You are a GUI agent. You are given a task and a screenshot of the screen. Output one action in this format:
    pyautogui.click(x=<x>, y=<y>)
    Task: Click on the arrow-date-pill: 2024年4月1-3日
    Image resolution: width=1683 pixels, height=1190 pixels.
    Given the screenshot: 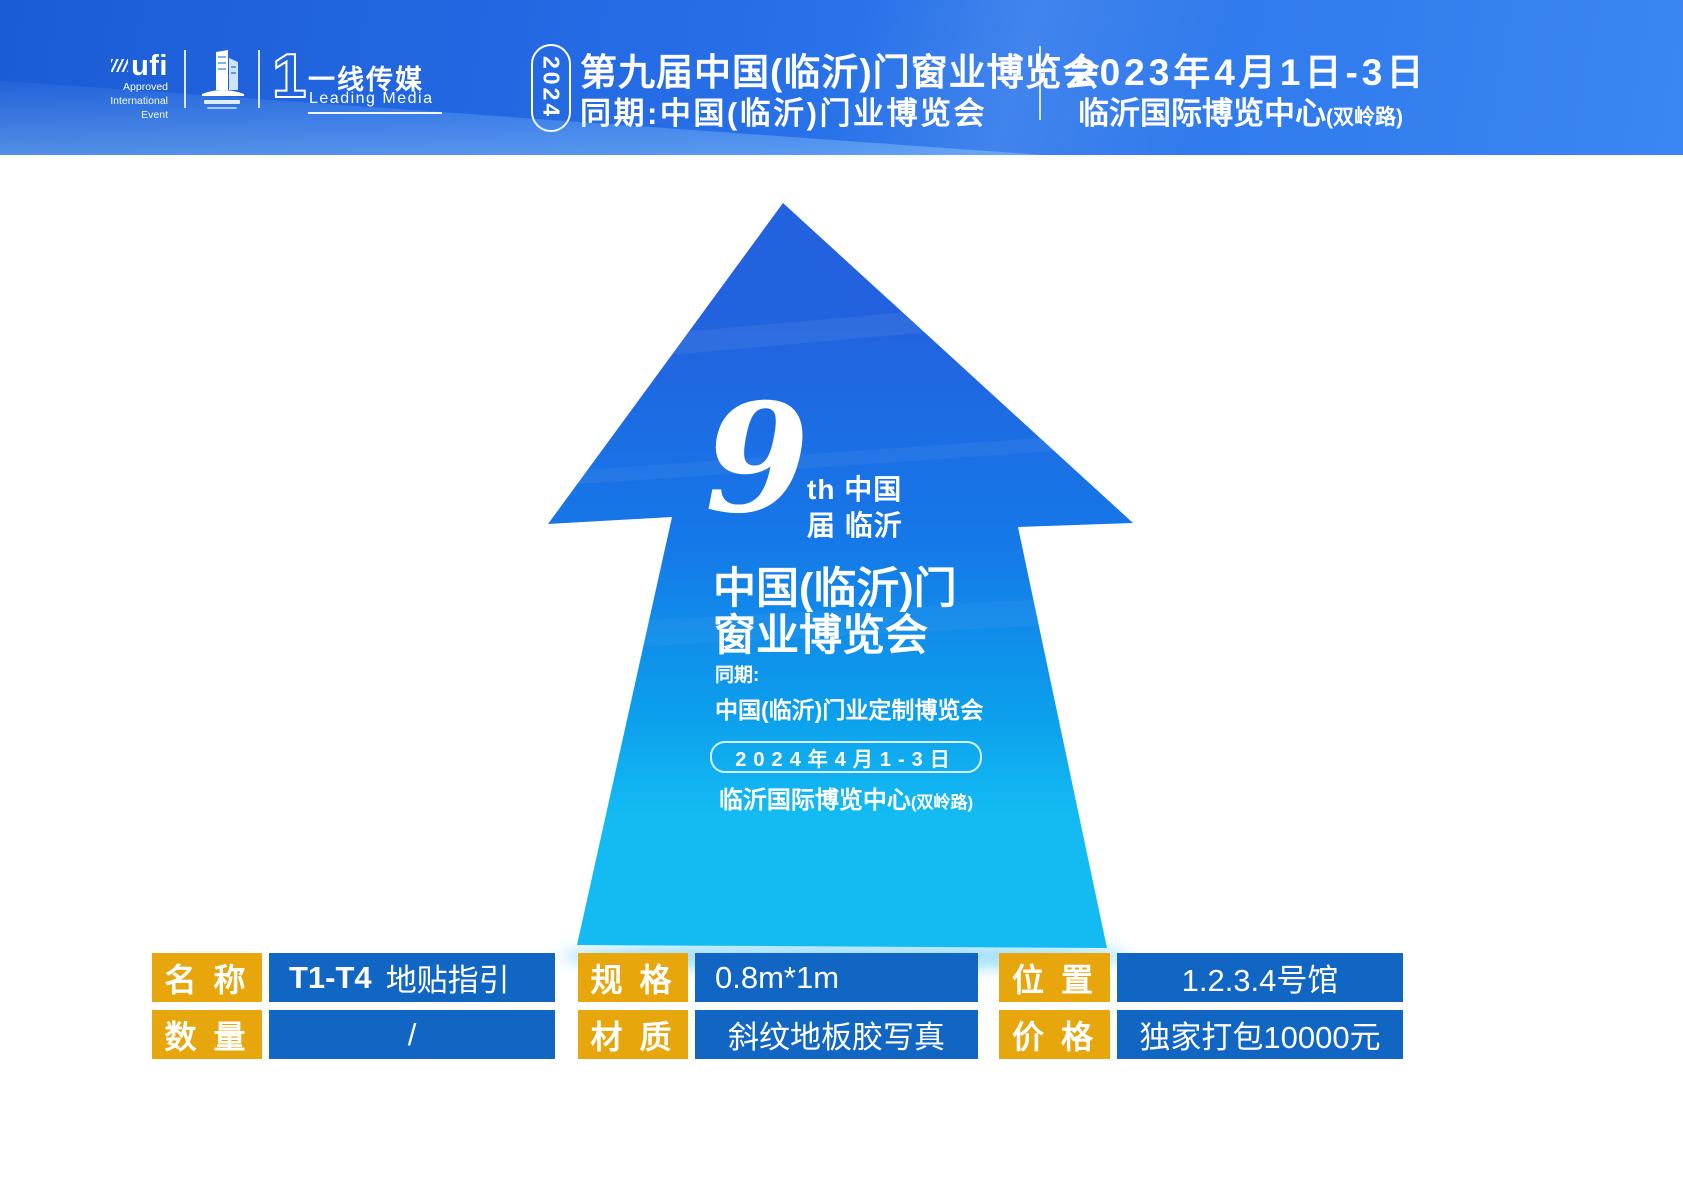 What is the action you would take?
    pyautogui.click(x=846, y=757)
    